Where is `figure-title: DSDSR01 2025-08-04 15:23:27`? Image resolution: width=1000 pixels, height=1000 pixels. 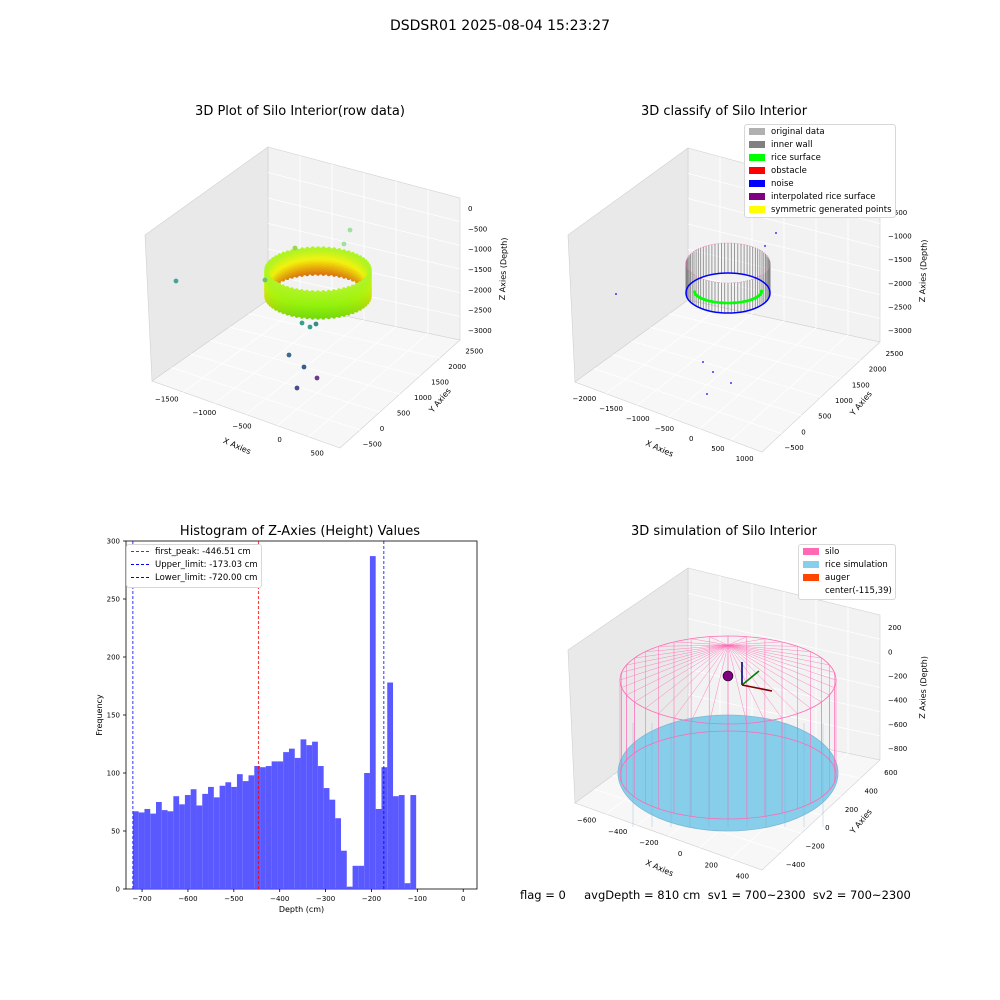 figure-title: DSDSR01 2025-08-04 15:23:27 is located at coordinates (499, 26).